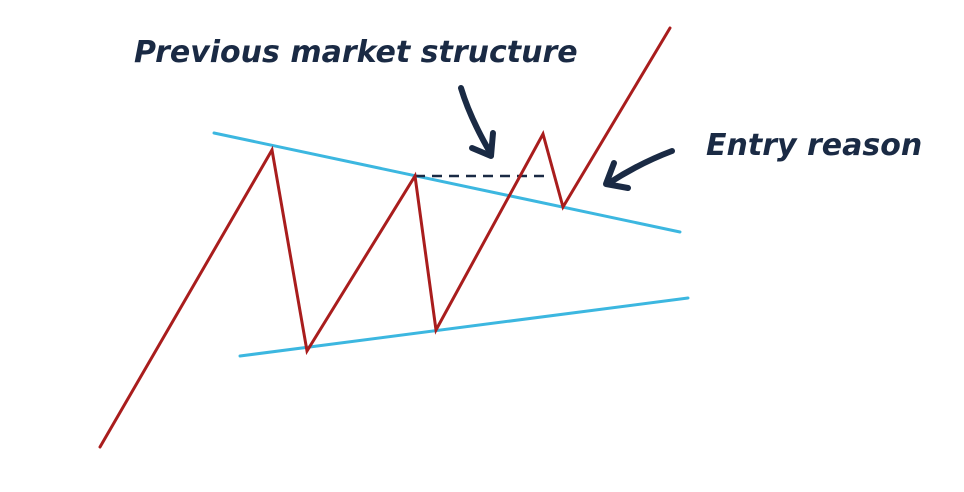 The width and height of the screenshot is (964, 492). What do you see at coordinates (356, 52) in the screenshot?
I see `previous-structure-label: Previous market structure` at bounding box center [356, 52].